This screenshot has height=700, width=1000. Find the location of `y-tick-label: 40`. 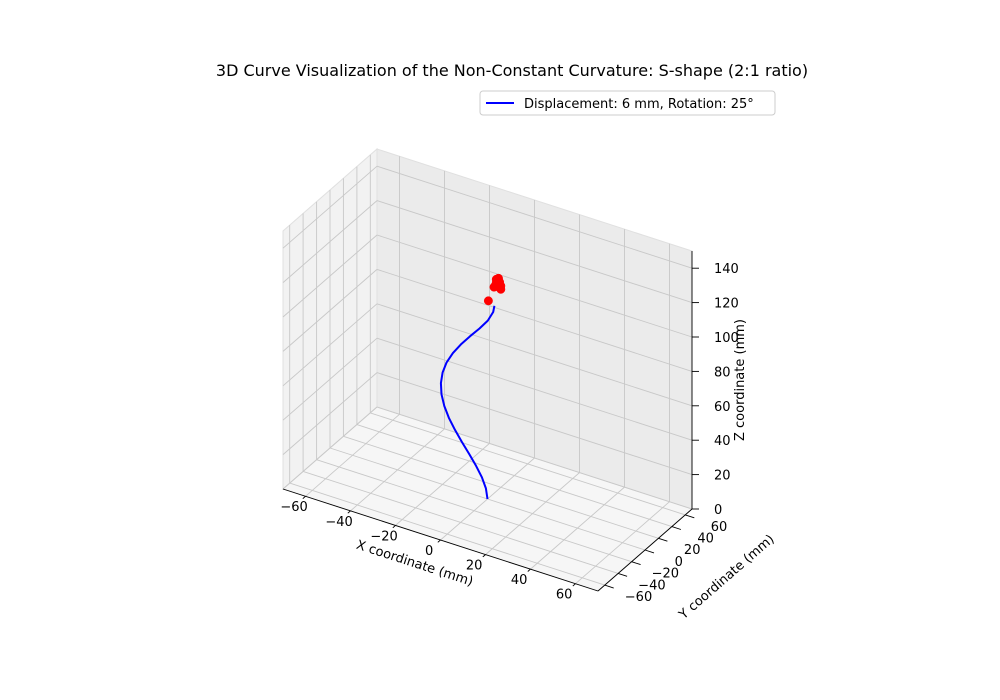

y-tick-label: 40 is located at coordinates (705, 539).